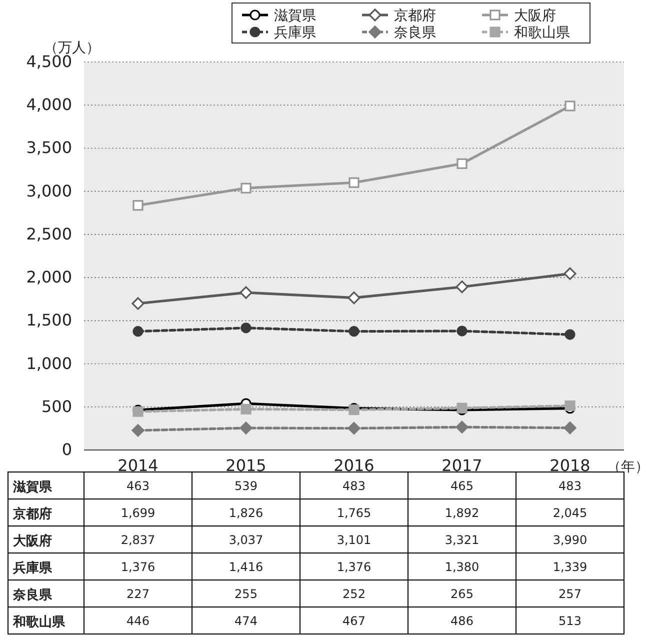 The image size is (651, 642). Describe the element at coordinates (49, 320) in the screenshot. I see `y-tick-label: 1,500` at that location.